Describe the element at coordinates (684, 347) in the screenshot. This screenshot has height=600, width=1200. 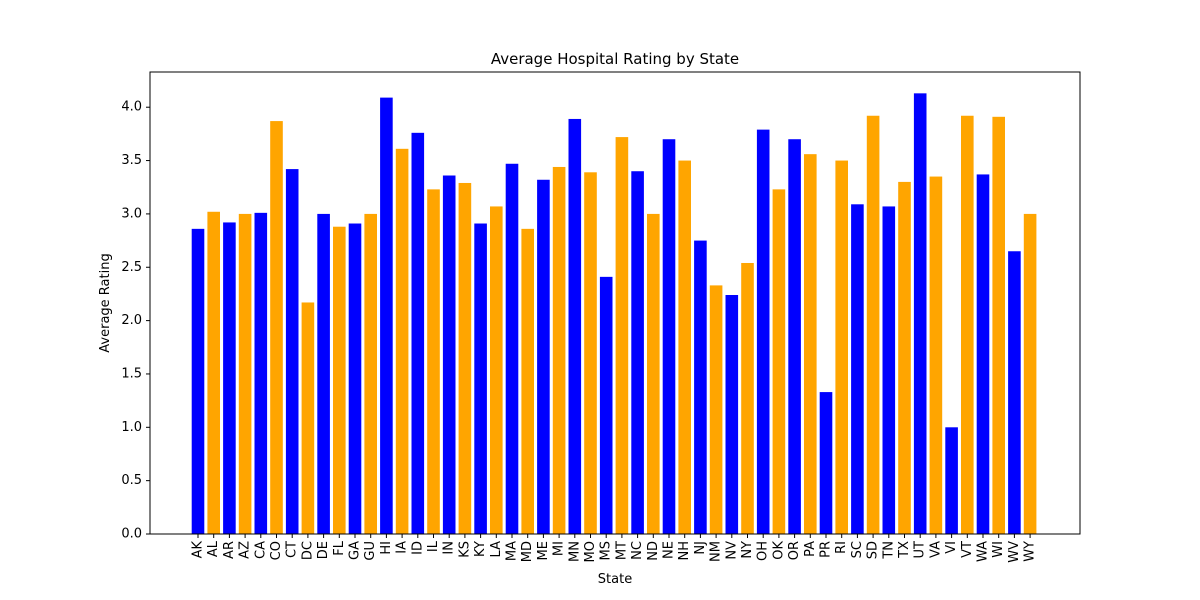
I see `bar-nh` at that location.